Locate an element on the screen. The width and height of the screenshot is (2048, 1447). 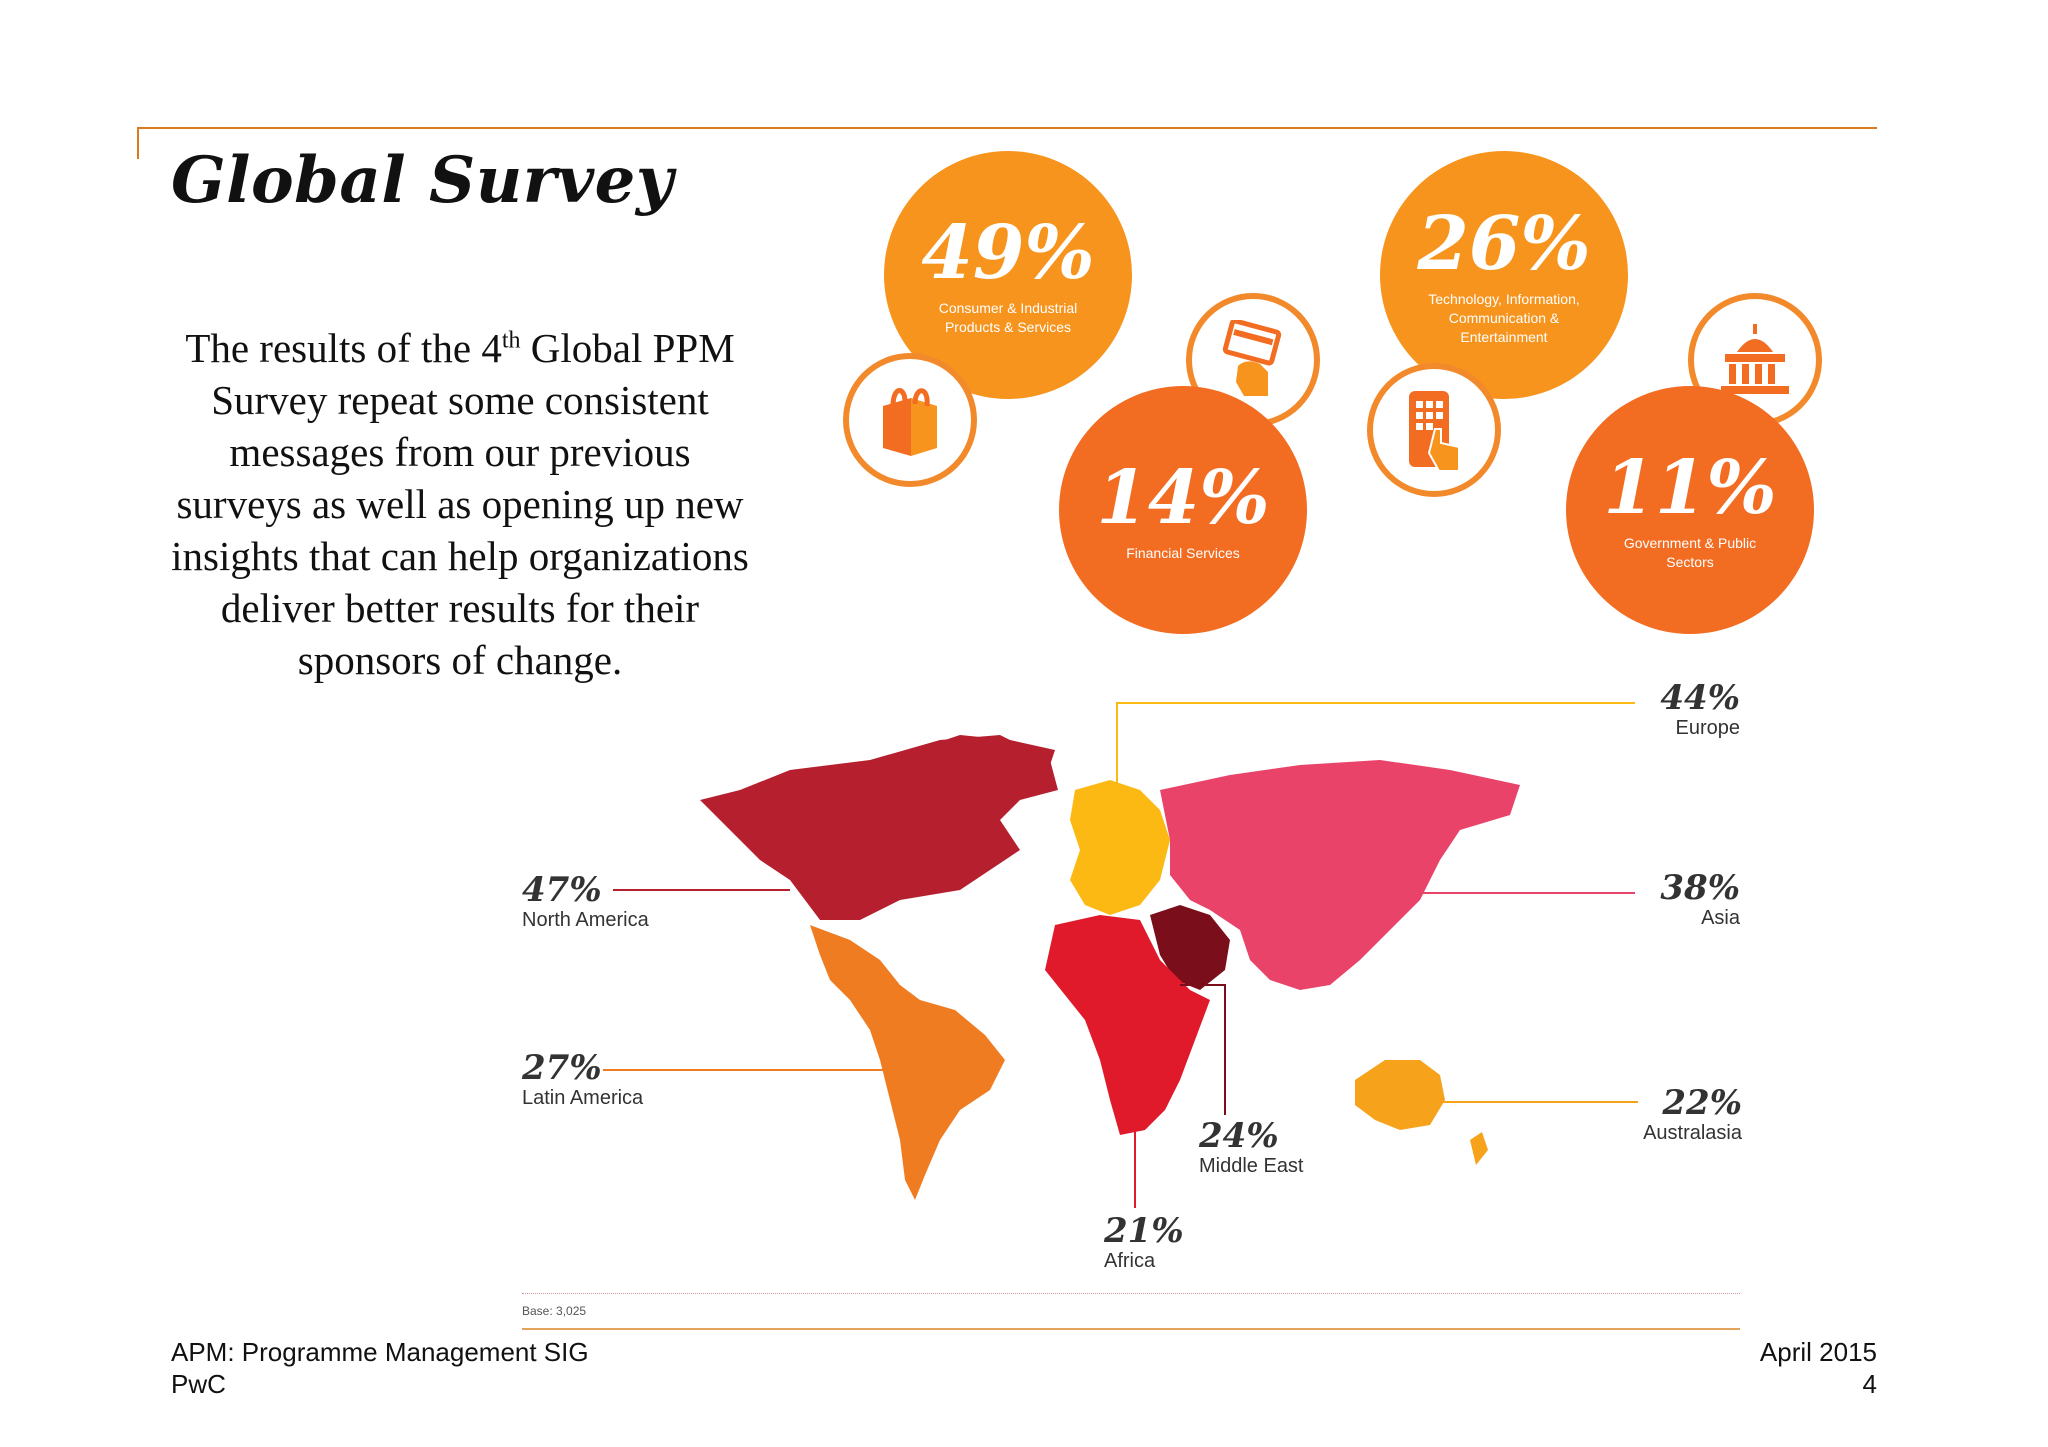
region-label-asia: 38% Asia is located at coordinates (1700, 900).